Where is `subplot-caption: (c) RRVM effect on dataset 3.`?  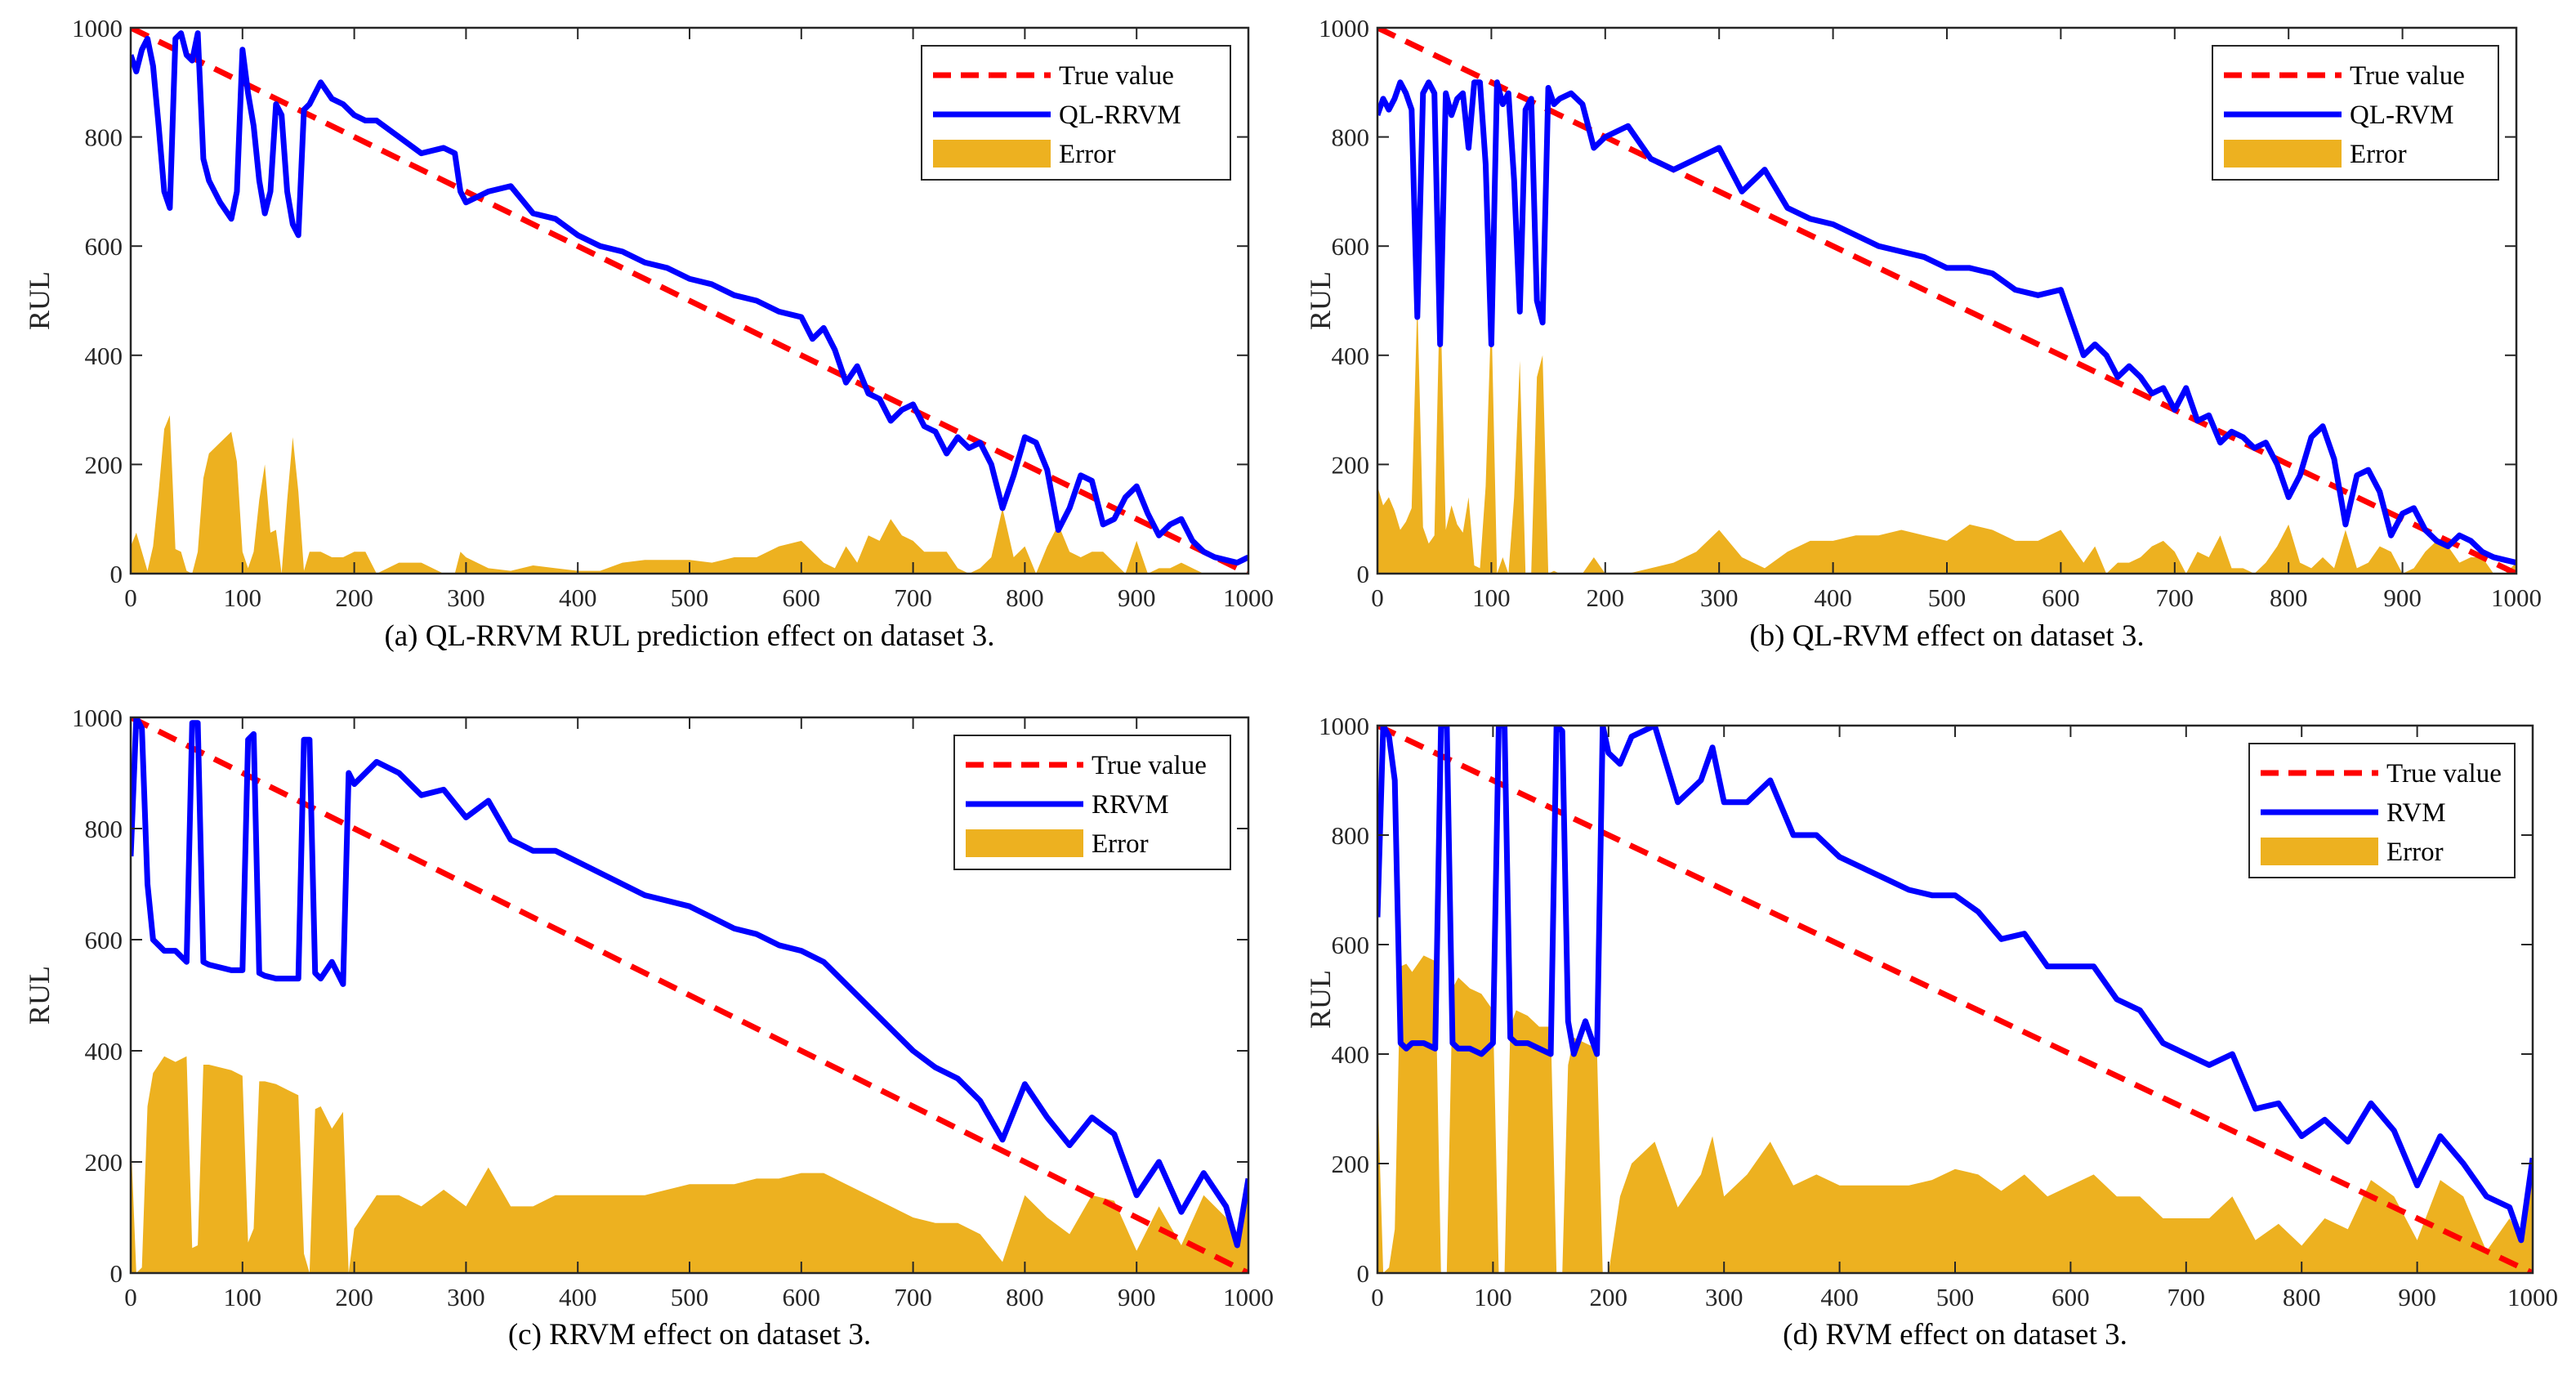 subplot-caption: (c) RRVM effect on dataset 3. is located at coordinates (690, 1334).